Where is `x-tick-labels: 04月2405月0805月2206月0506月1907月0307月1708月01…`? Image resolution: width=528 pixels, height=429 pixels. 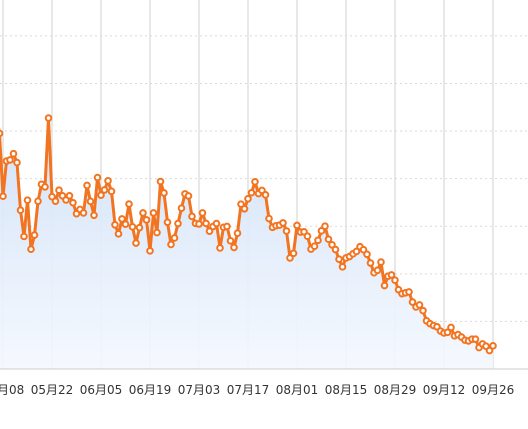
x-tick-labels: 04月2405月0805月2206月0506月1907月0307月1708月01… is located at coordinates (257, 390).